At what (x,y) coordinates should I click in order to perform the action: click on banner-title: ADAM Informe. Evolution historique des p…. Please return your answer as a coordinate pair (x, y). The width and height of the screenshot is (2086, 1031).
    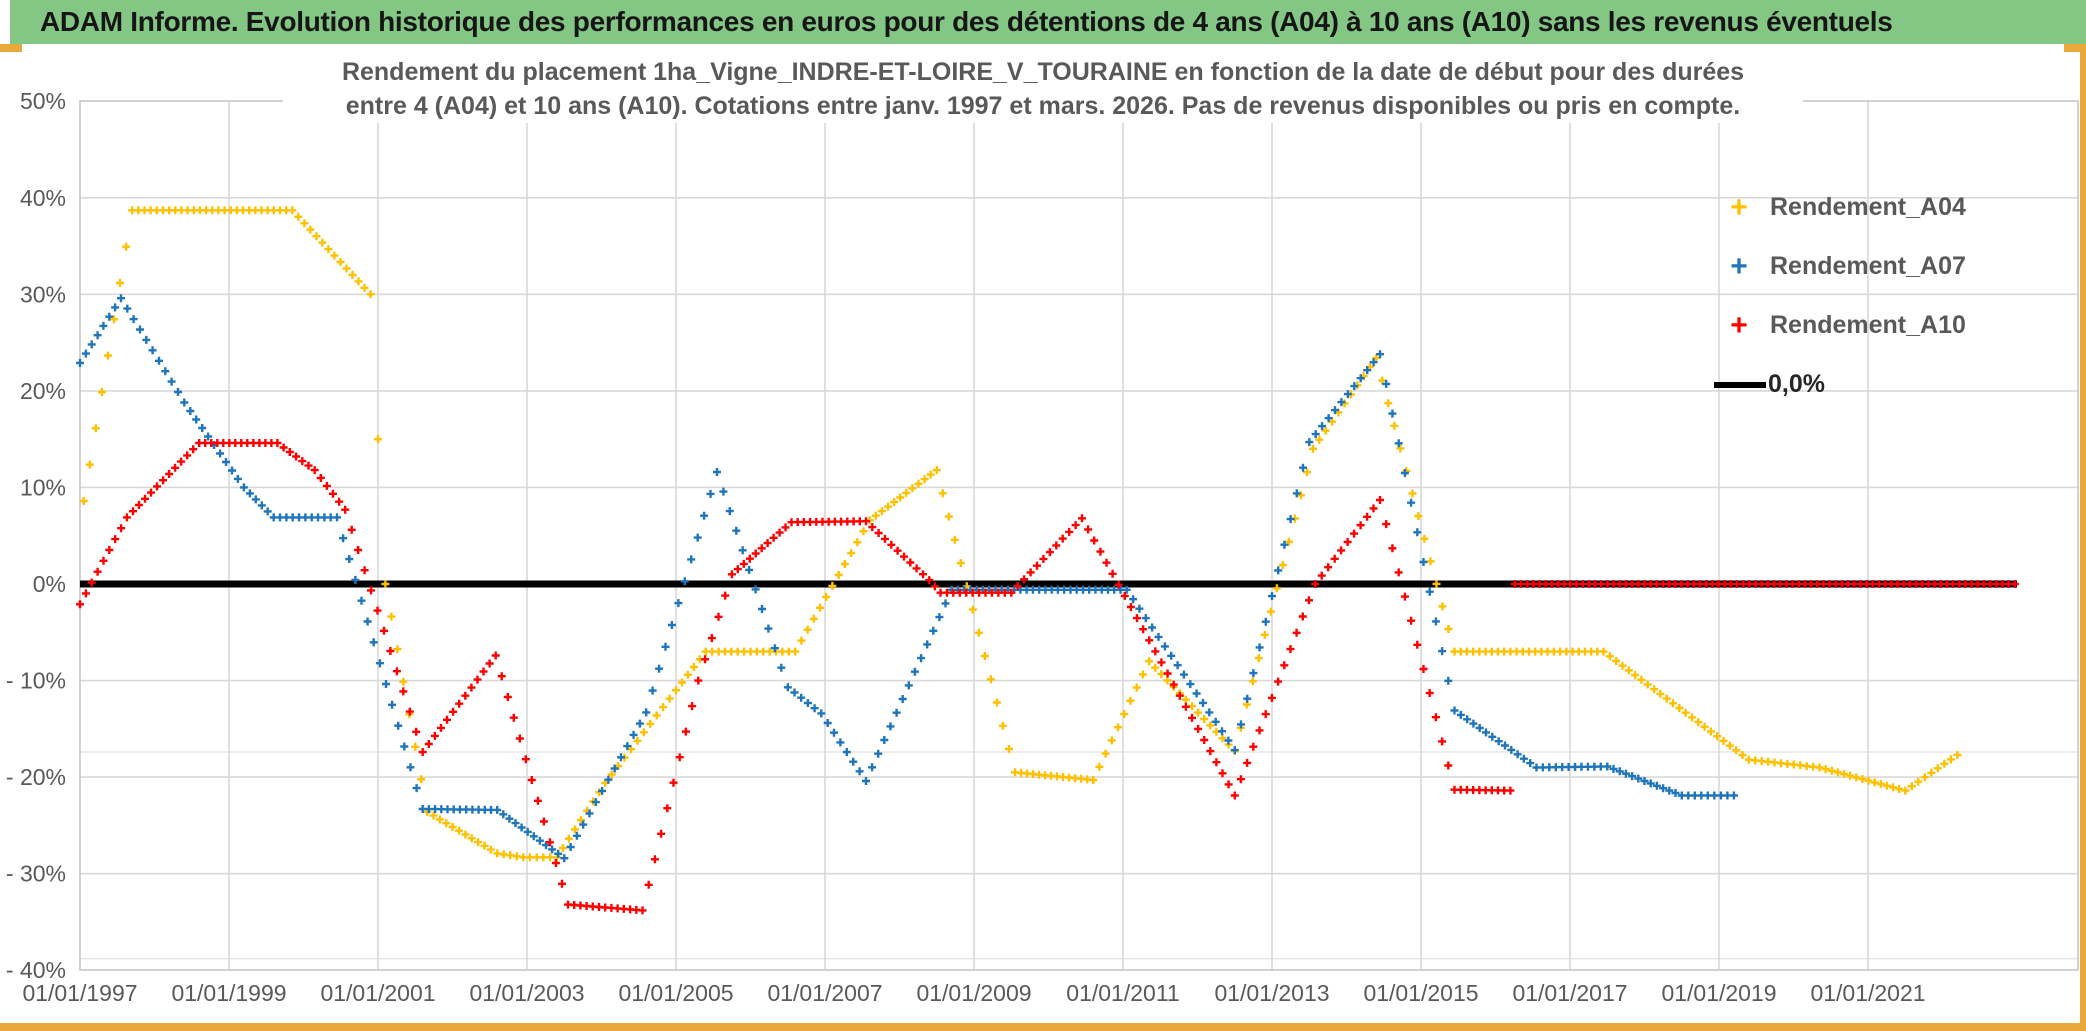
    Looking at the image, I should click on (966, 21).